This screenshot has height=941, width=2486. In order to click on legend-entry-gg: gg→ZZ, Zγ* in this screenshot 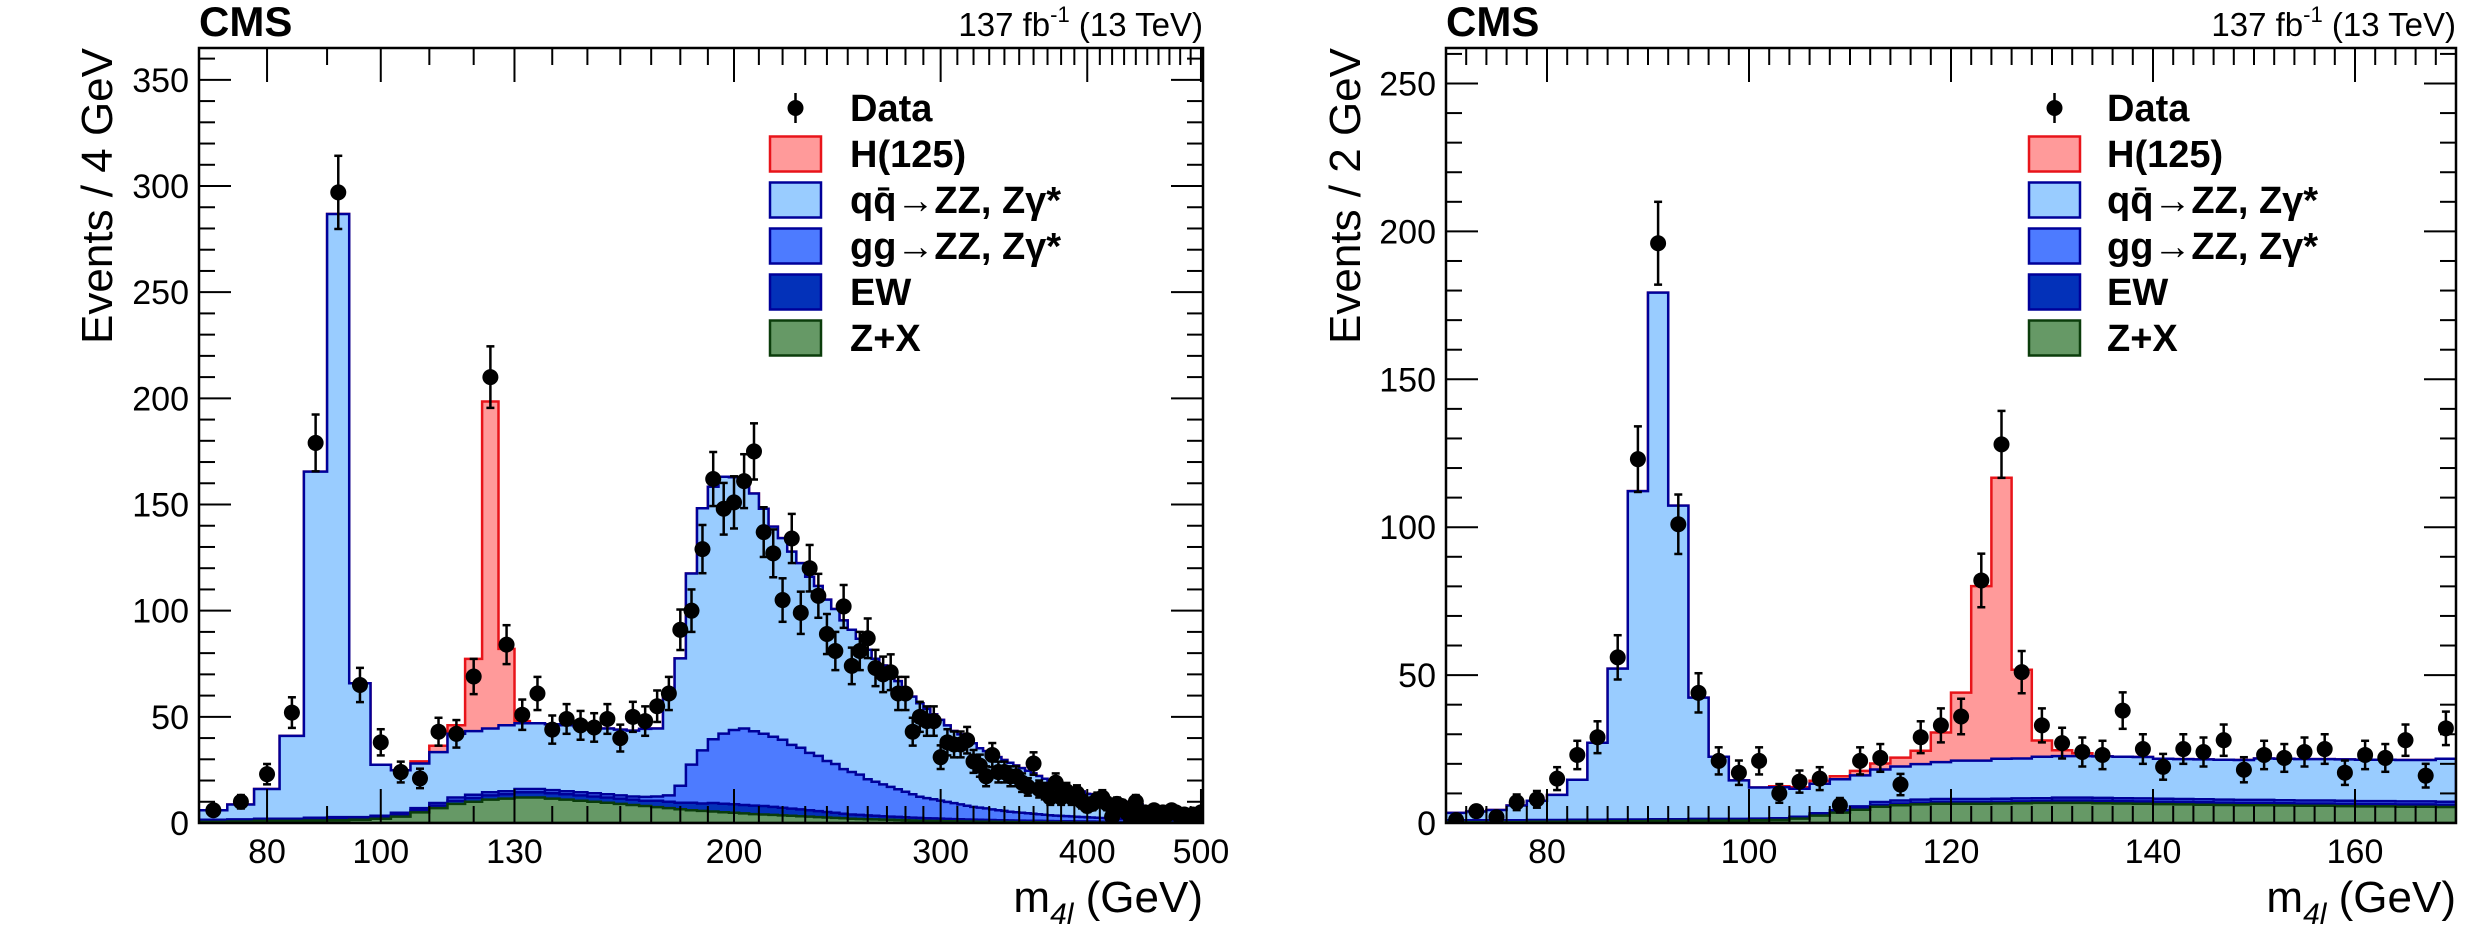, I will do `click(2172, 247)`.